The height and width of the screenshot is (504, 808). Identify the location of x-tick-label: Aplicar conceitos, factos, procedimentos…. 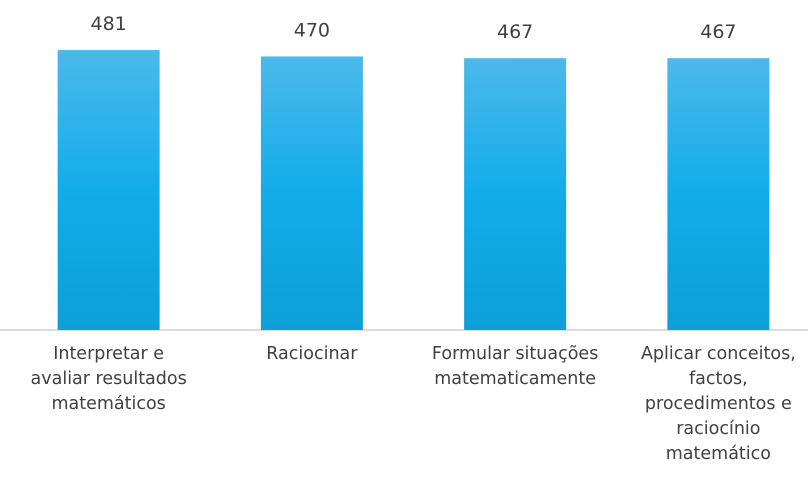
(718, 404).